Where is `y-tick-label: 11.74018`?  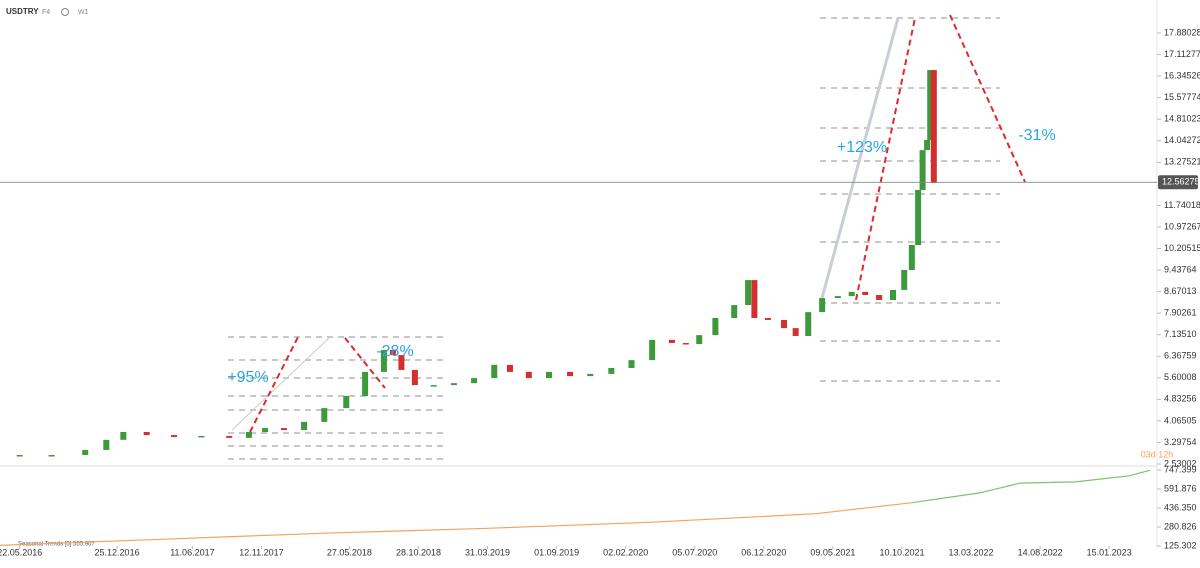 y-tick-label: 11.74018 is located at coordinates (1182, 205).